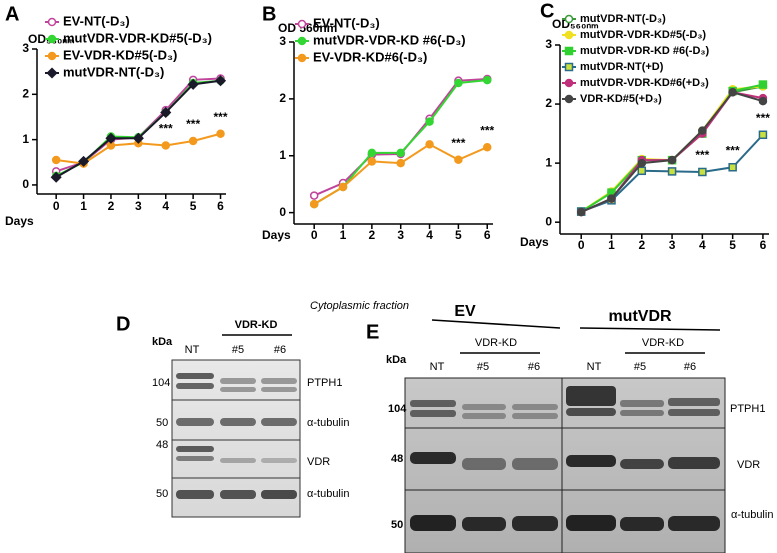 Image resolution: width=777 pixels, height=553 pixels. What do you see at coordinates (748, 465) in the screenshot?
I see `protein-label: VDR` at bounding box center [748, 465].